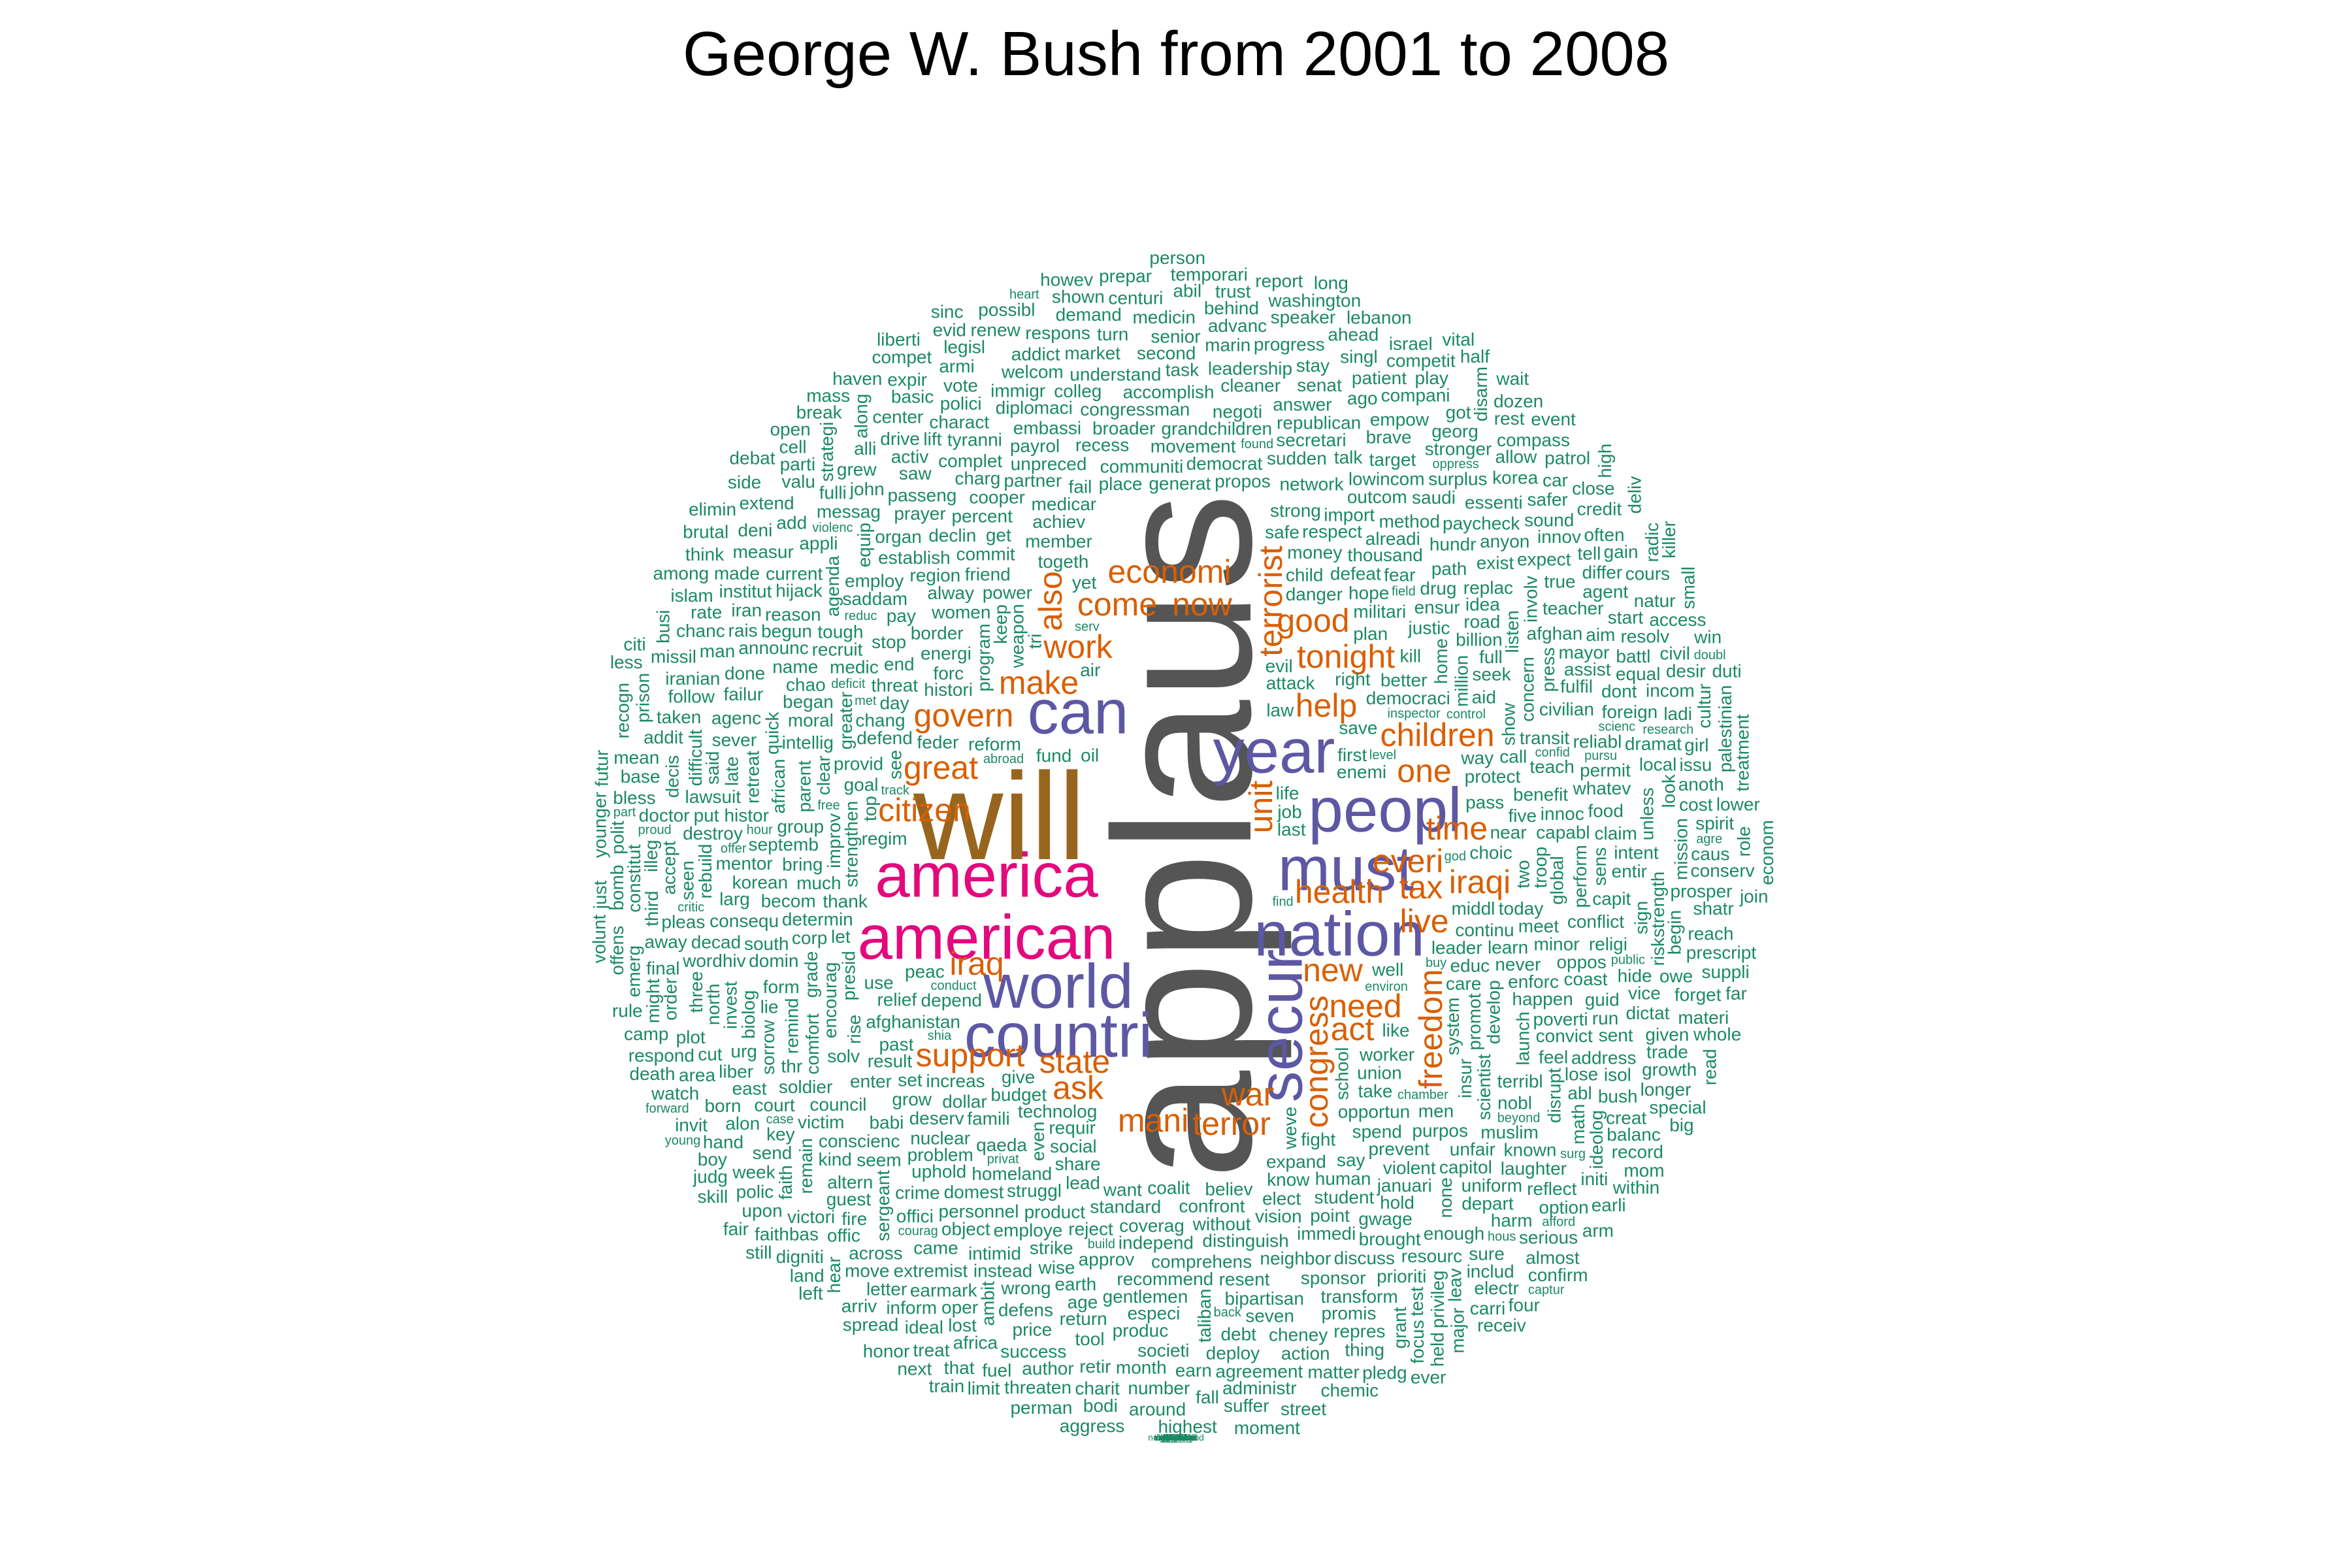 Image resolution: width=2352 pixels, height=1568 pixels. What do you see at coordinates (1677, 714) in the screenshot?
I see `word-ladi: ladi` at bounding box center [1677, 714].